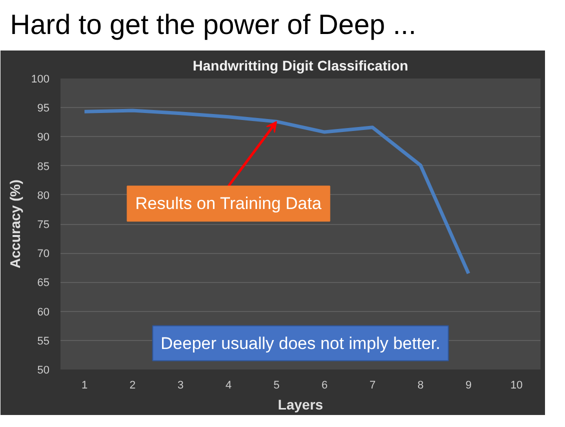  Describe the element at coordinates (43, 108) in the screenshot. I see `y-tick-label: 95` at that location.